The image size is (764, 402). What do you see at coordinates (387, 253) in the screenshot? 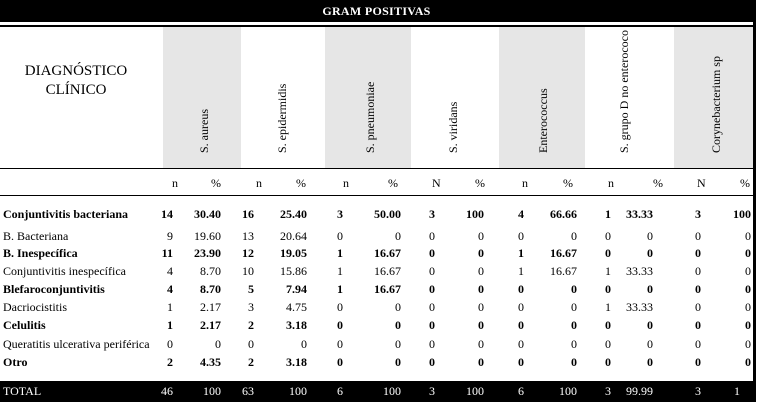
I see `table-cell: 16.67` at bounding box center [387, 253].